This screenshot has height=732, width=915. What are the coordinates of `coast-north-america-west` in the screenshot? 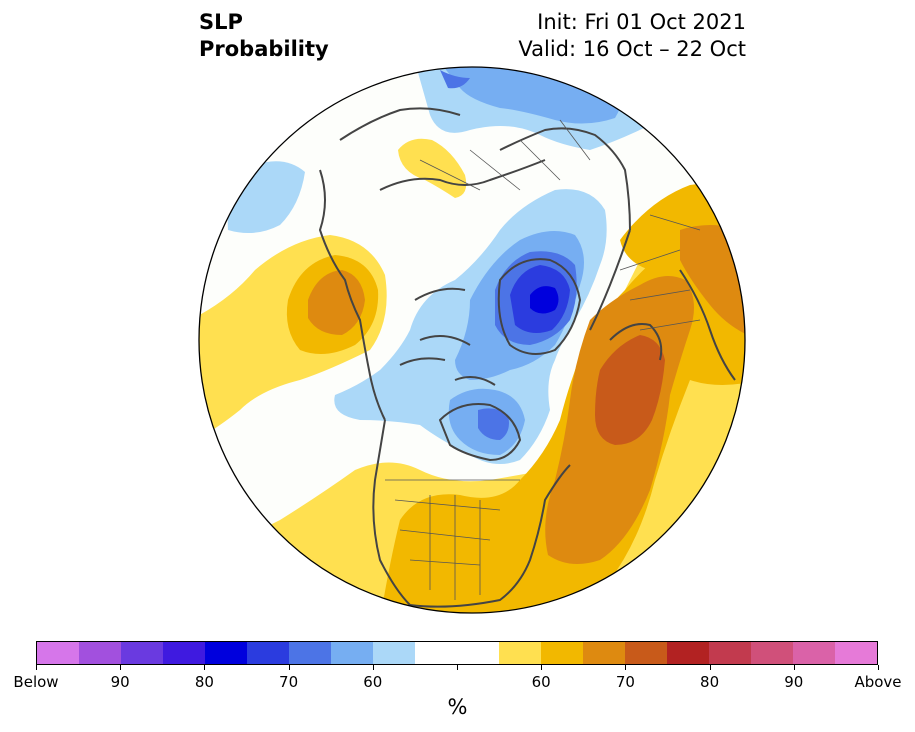 It's located at (391, 512).